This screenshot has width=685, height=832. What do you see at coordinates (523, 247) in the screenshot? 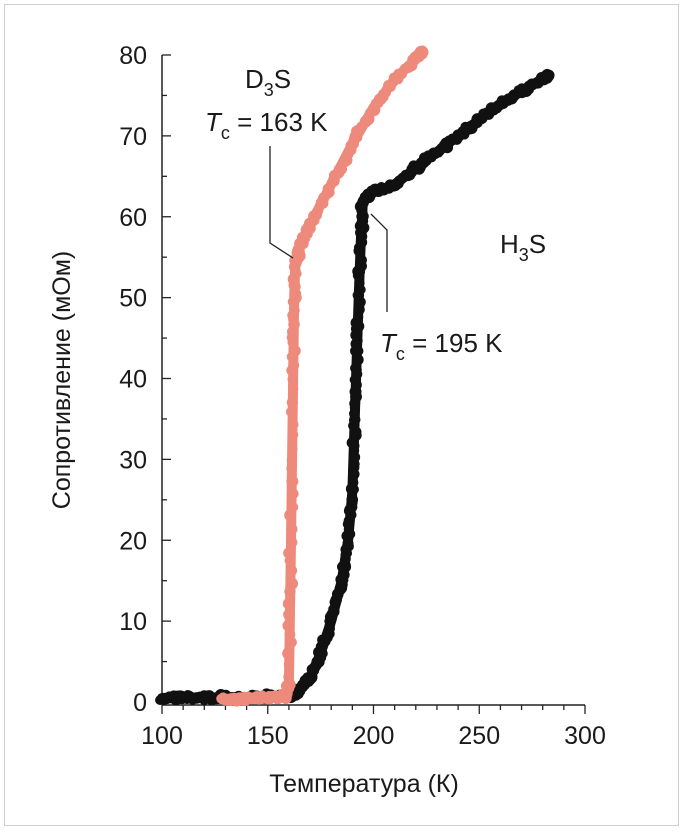
I see `h3s-label: H3S` at bounding box center [523, 247].